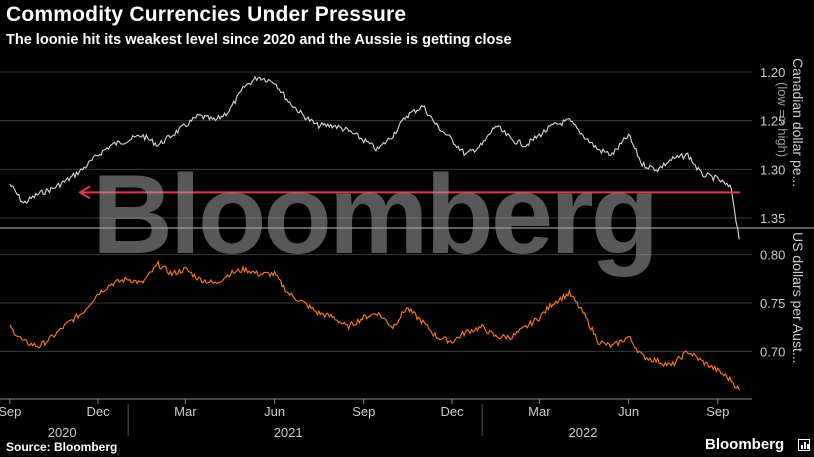 The image size is (814, 457). What do you see at coordinates (772, 255) in the screenshot?
I see `y-tick-label: 0.80` at bounding box center [772, 255].